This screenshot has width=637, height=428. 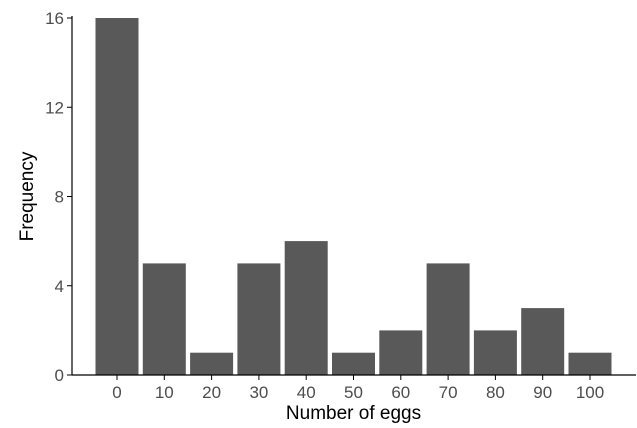 I want to click on y-axis-title: Frequency, so click(x=27, y=196).